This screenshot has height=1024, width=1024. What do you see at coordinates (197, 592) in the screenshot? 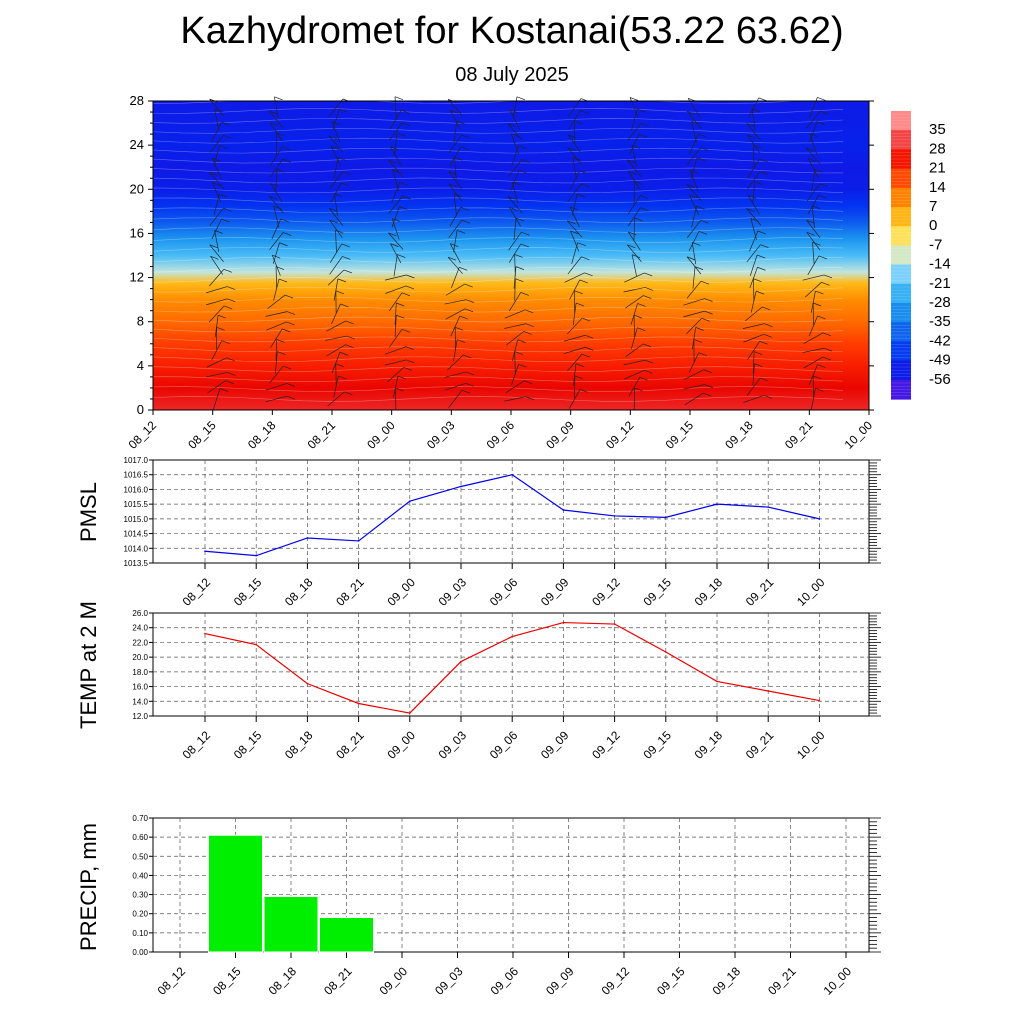
I see `x-tick-label: 08_12` at bounding box center [197, 592].